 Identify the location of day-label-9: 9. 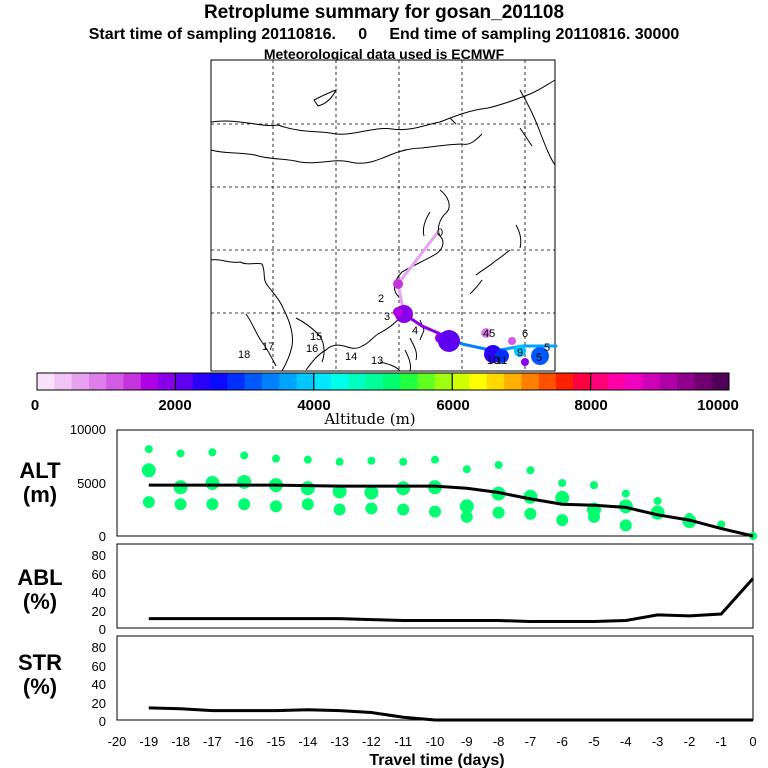
(520, 353).